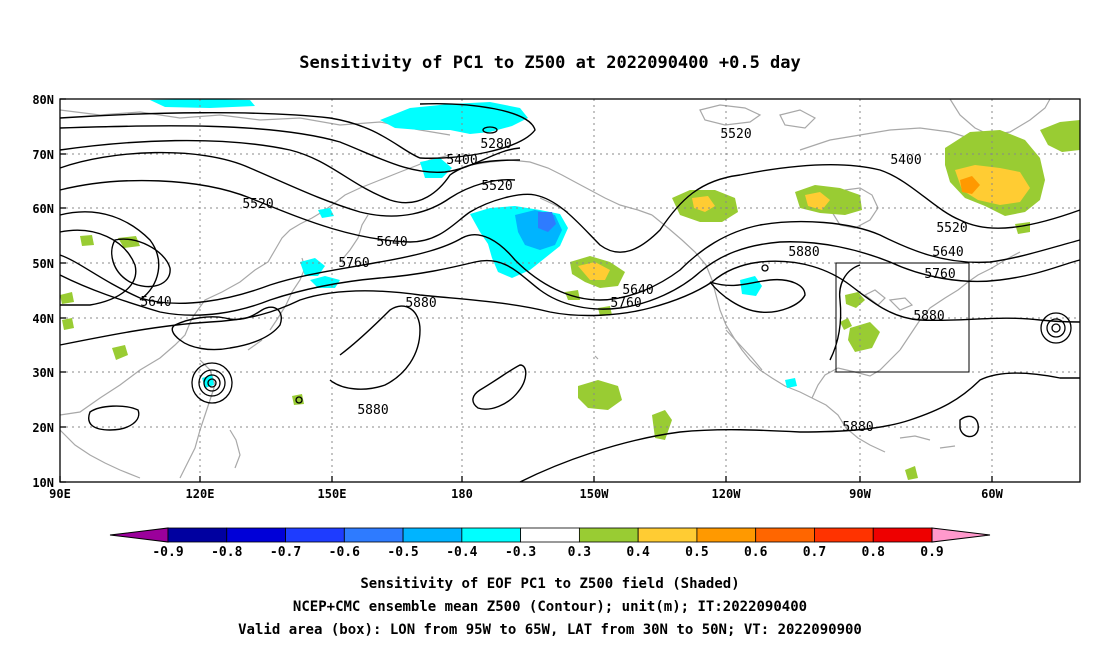 Image resolution: width=1100 pixels, height=650 pixels. What do you see at coordinates (167, 552) in the screenshot?
I see `colorbar-tick-label: -0.9` at bounding box center [167, 552].